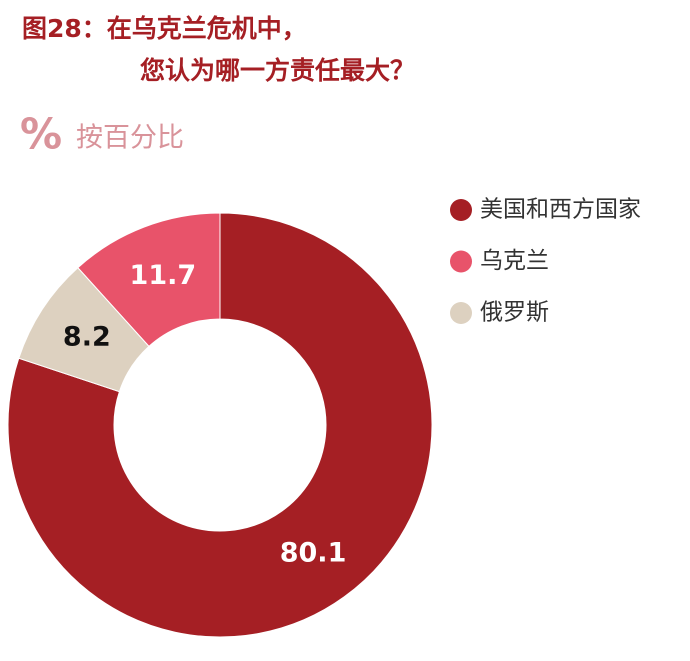  What do you see at coordinates (277, 70) in the screenshot?
I see `chart-title: 您认为哪一方责任最大？` at bounding box center [277, 70].